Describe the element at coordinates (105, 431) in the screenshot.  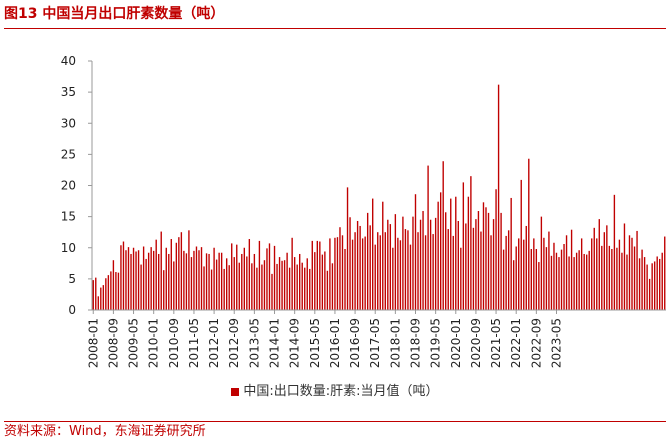
I see `source-note: 资料来源：Wind，东海证券研究所` at that location.